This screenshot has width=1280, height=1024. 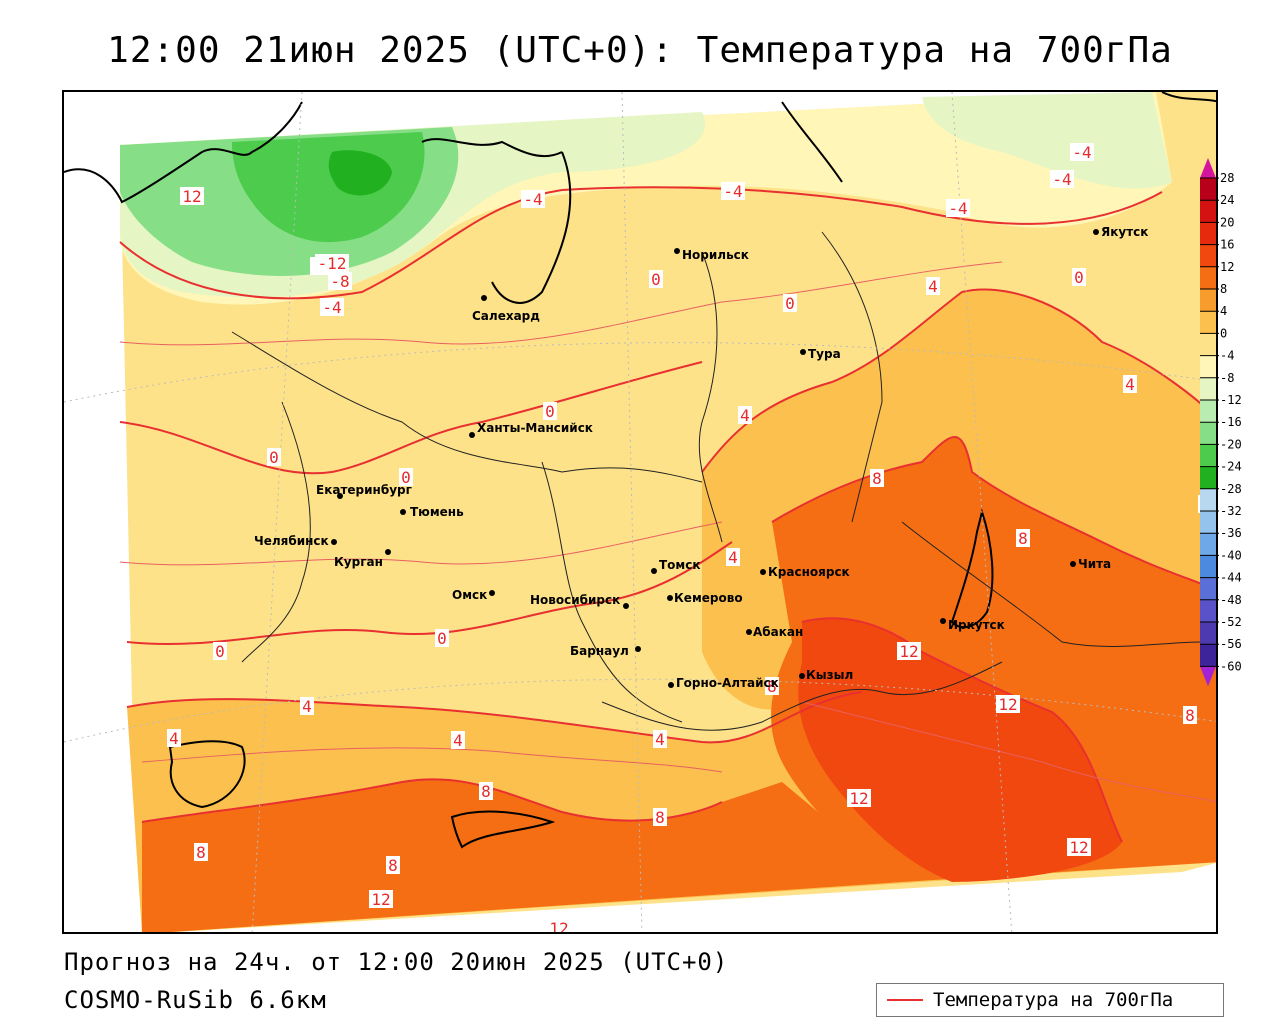 I want to click on city-marker-irk, so click(x=943, y=621).